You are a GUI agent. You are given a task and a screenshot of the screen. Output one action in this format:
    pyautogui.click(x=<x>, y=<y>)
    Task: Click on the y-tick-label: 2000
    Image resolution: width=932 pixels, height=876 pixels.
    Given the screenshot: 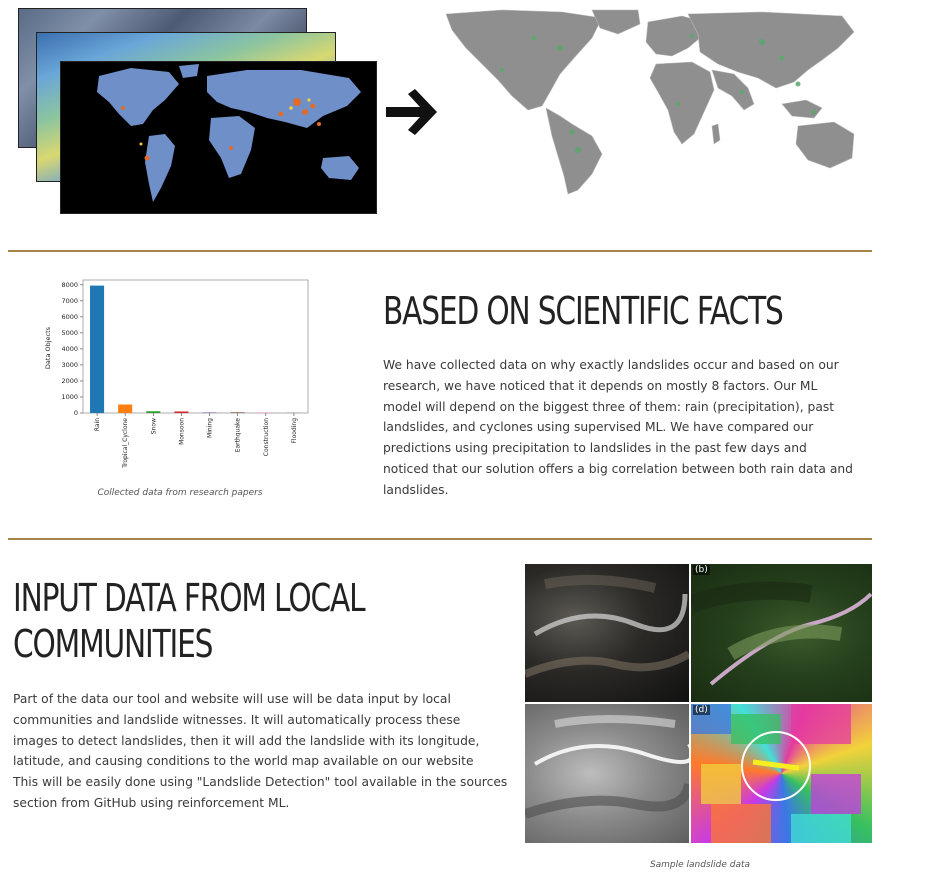 What is the action you would take?
    pyautogui.click(x=69, y=381)
    